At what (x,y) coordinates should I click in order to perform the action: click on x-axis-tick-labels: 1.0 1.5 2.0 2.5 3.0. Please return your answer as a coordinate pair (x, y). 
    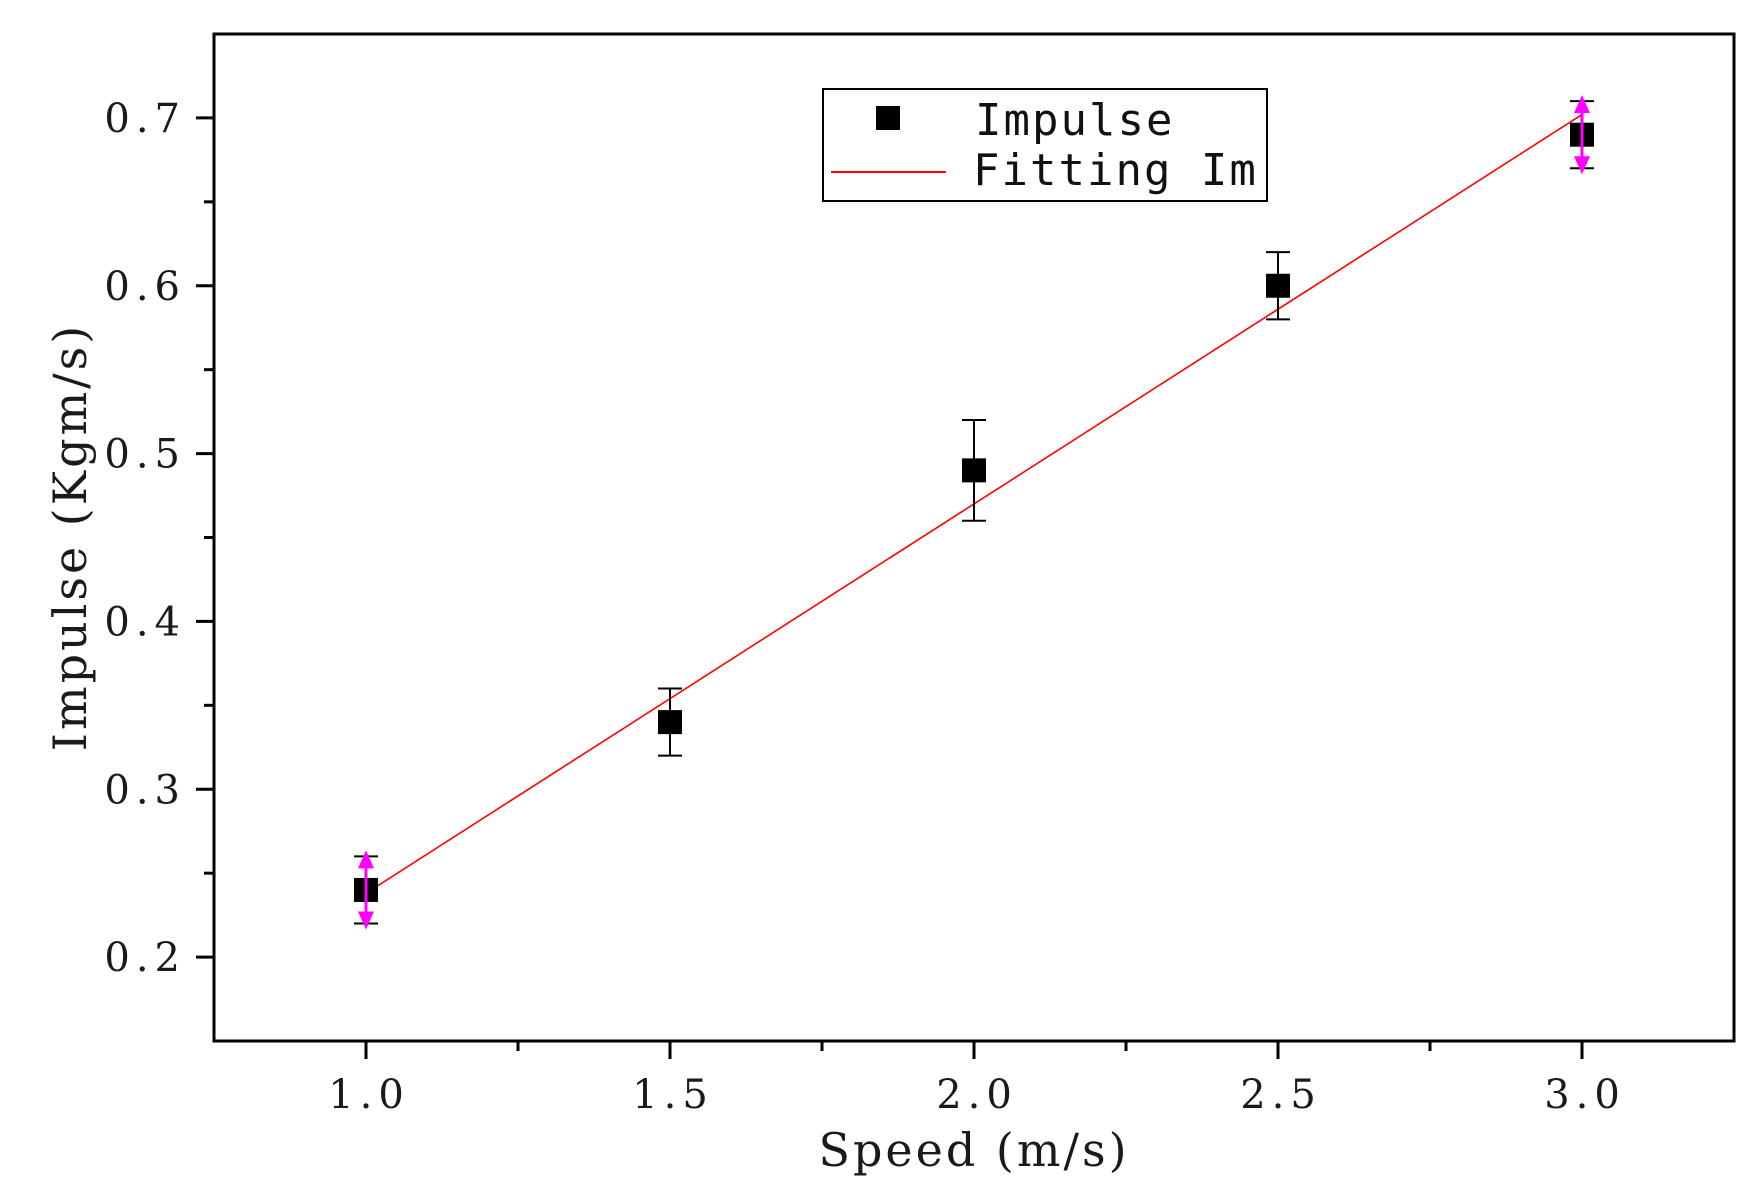
    Looking at the image, I should click on (977, 1095).